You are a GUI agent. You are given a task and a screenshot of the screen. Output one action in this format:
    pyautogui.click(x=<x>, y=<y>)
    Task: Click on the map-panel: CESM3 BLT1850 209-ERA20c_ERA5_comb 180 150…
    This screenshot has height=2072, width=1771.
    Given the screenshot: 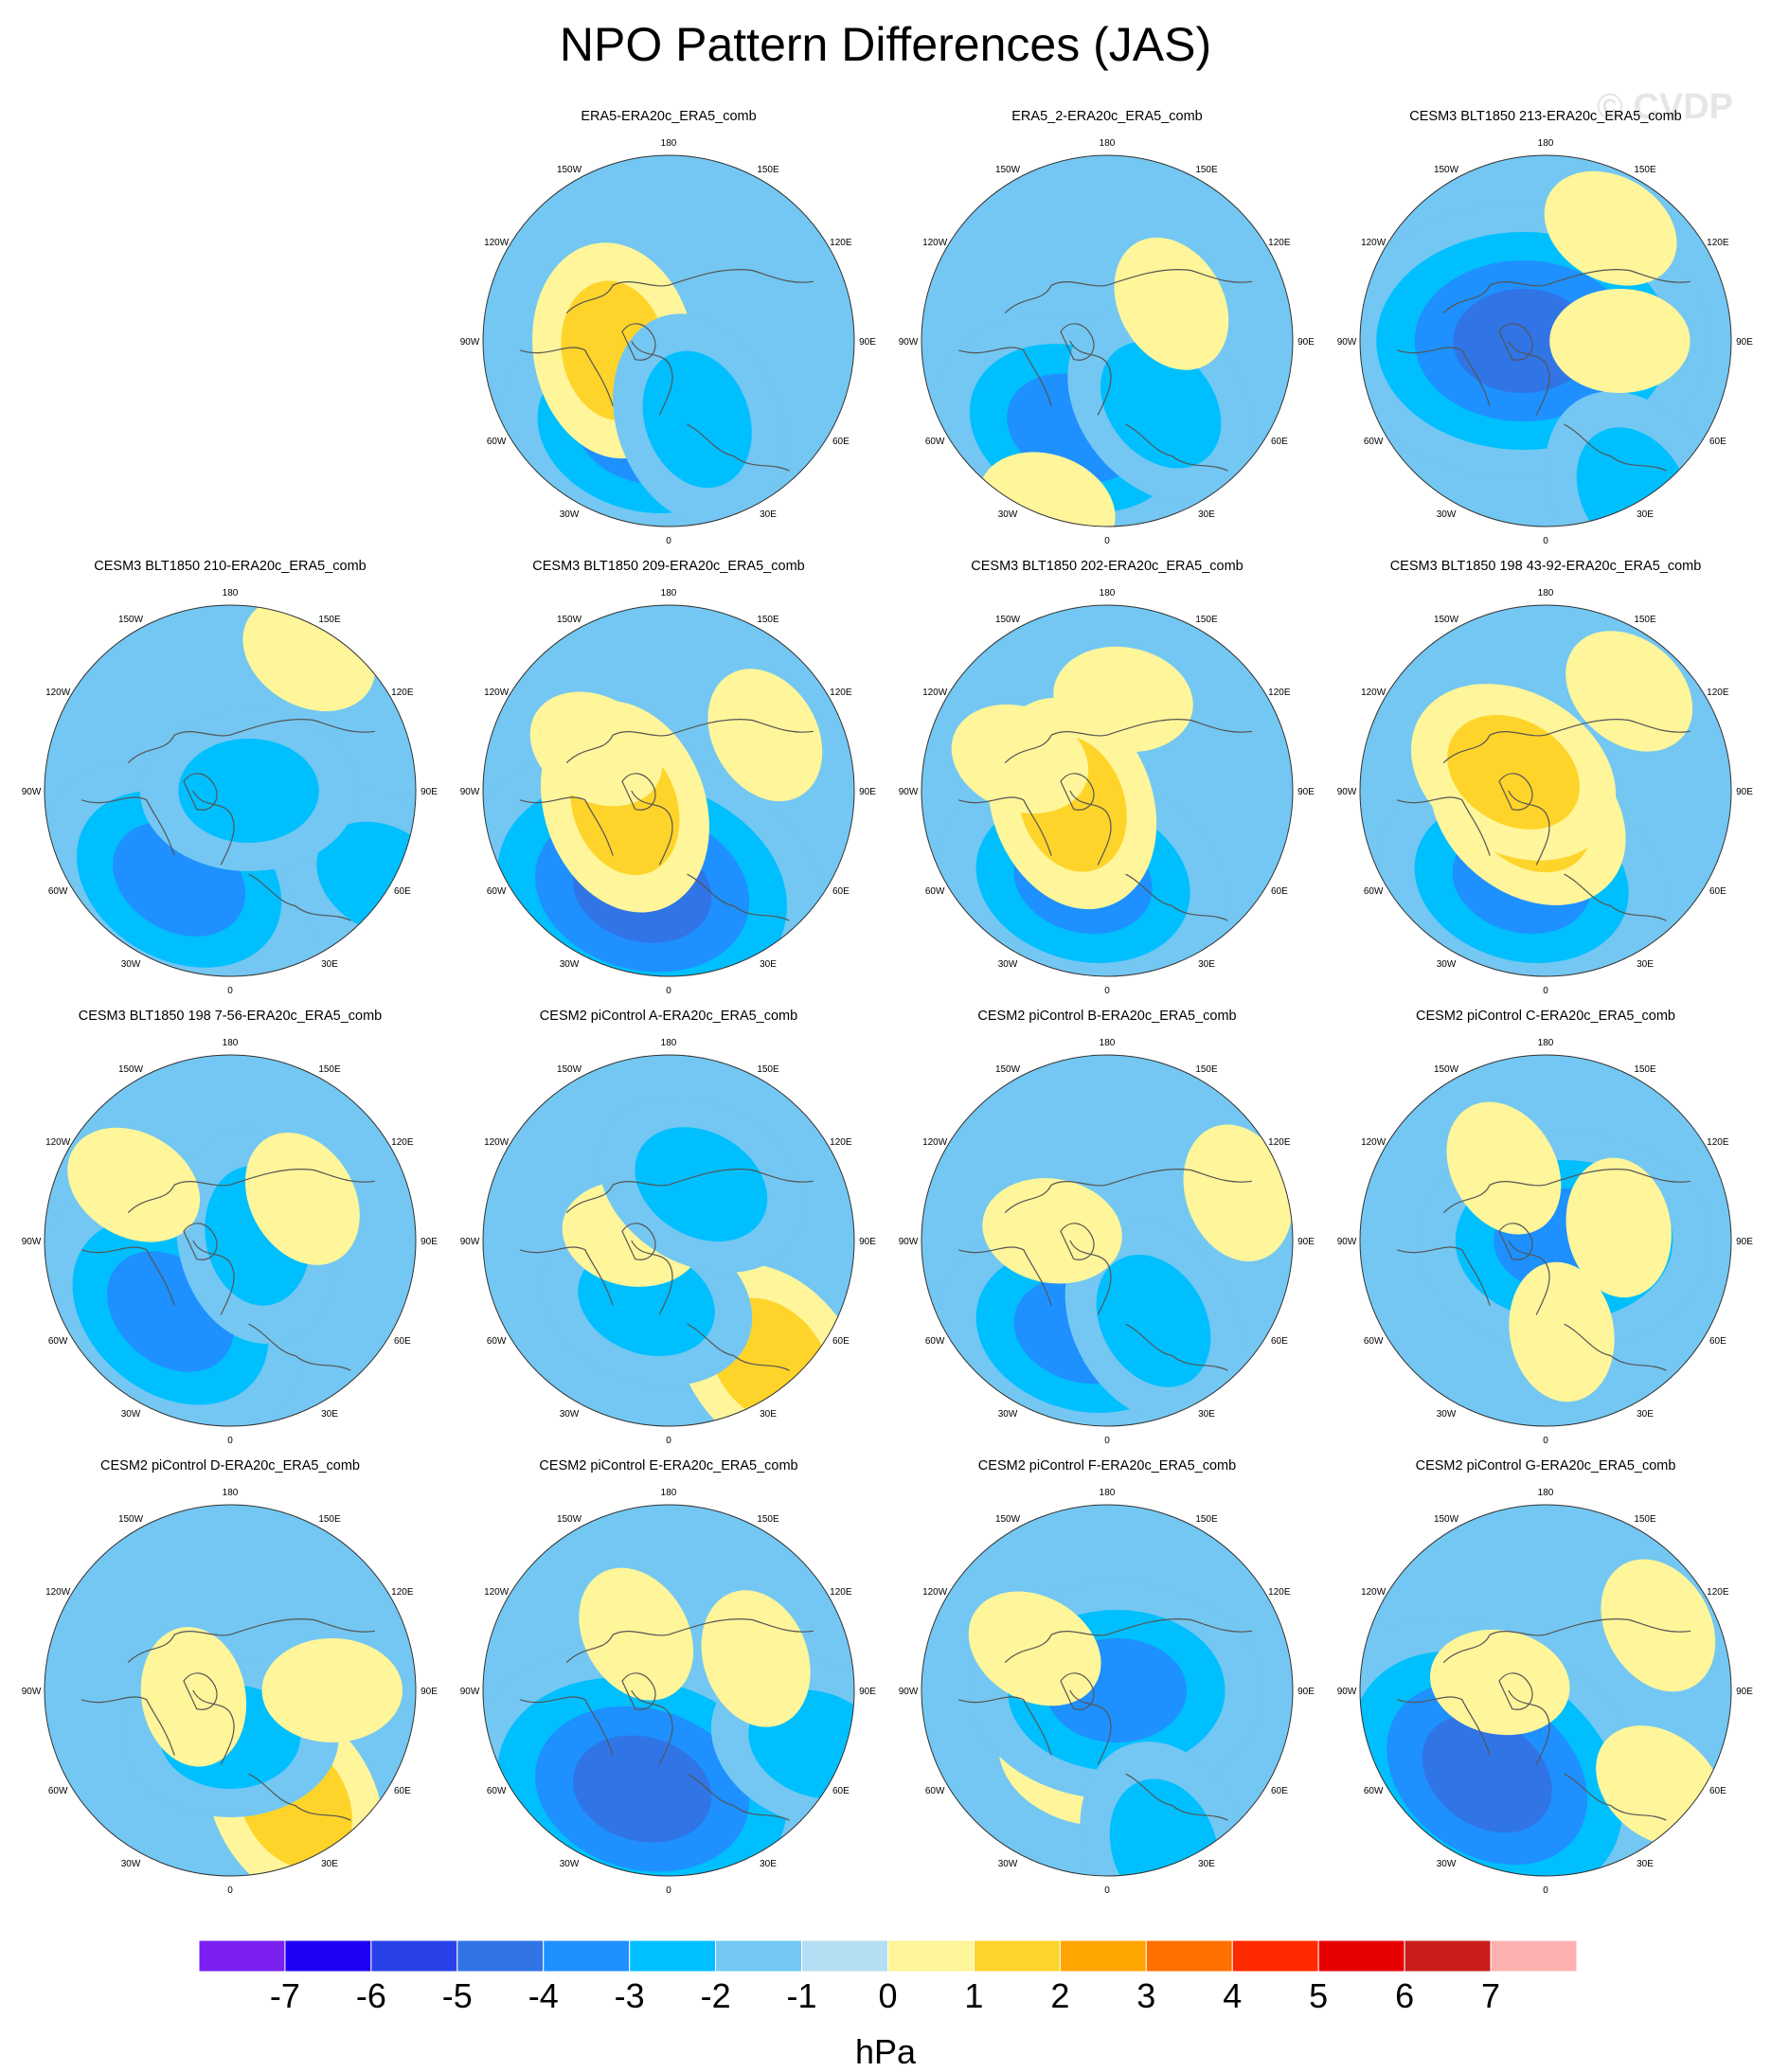 What is the action you would take?
    pyautogui.click(x=668, y=778)
    